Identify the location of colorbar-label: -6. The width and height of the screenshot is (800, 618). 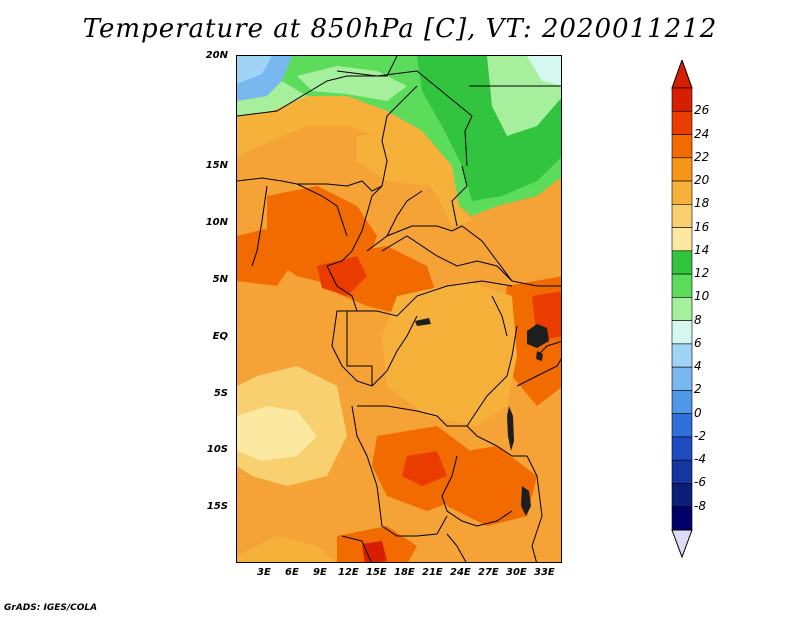
(700, 482).